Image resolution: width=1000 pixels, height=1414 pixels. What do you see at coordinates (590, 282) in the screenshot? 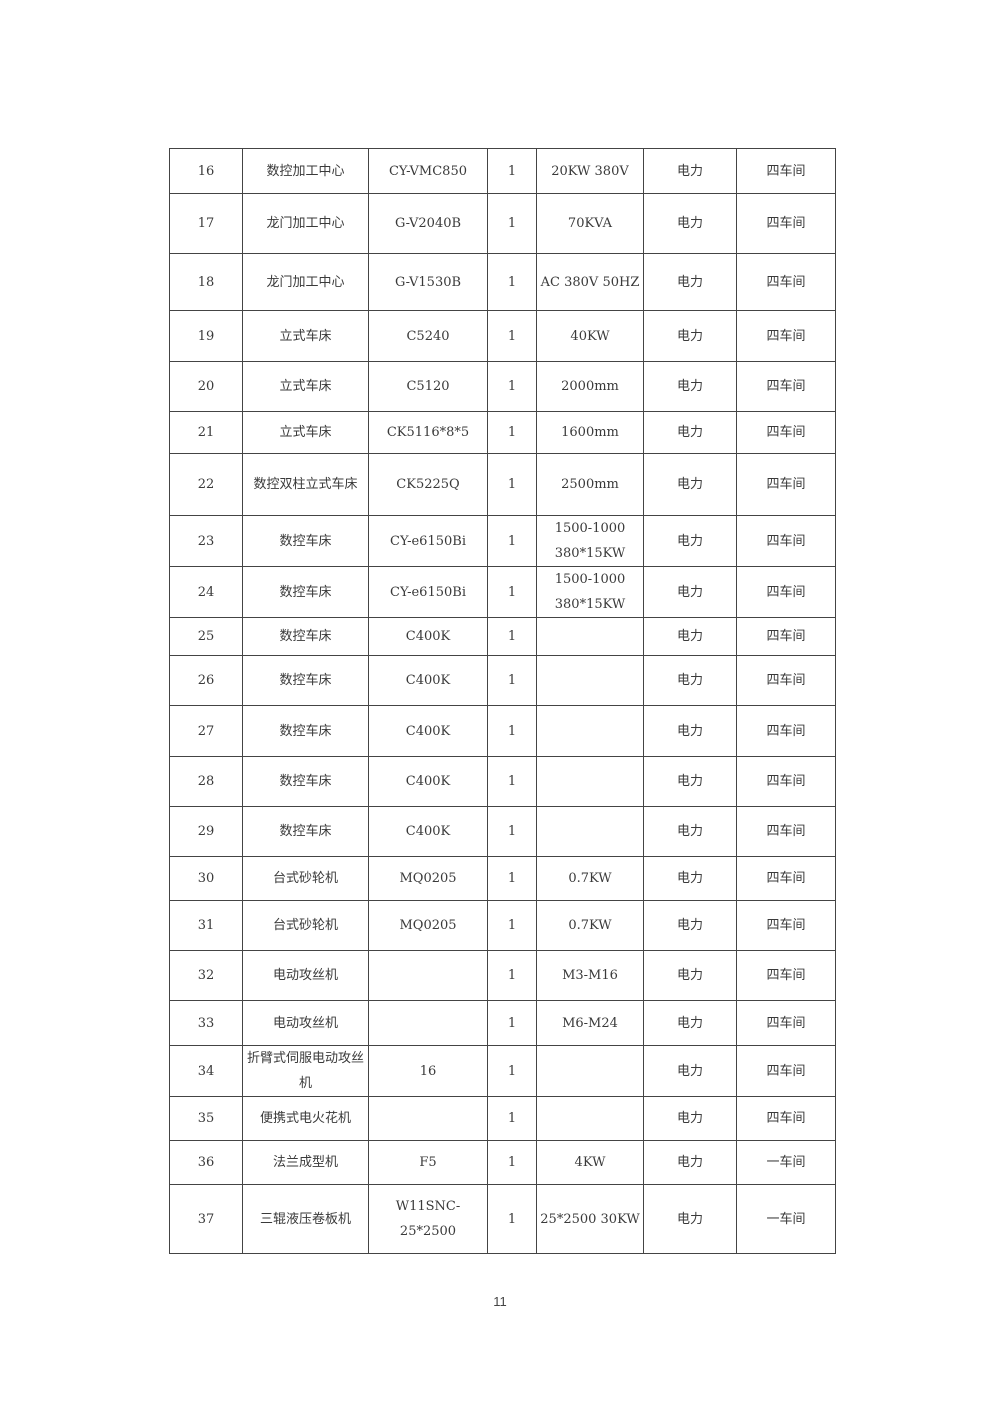
I see `cell-spec: AC 380V 50HZ` at bounding box center [590, 282].